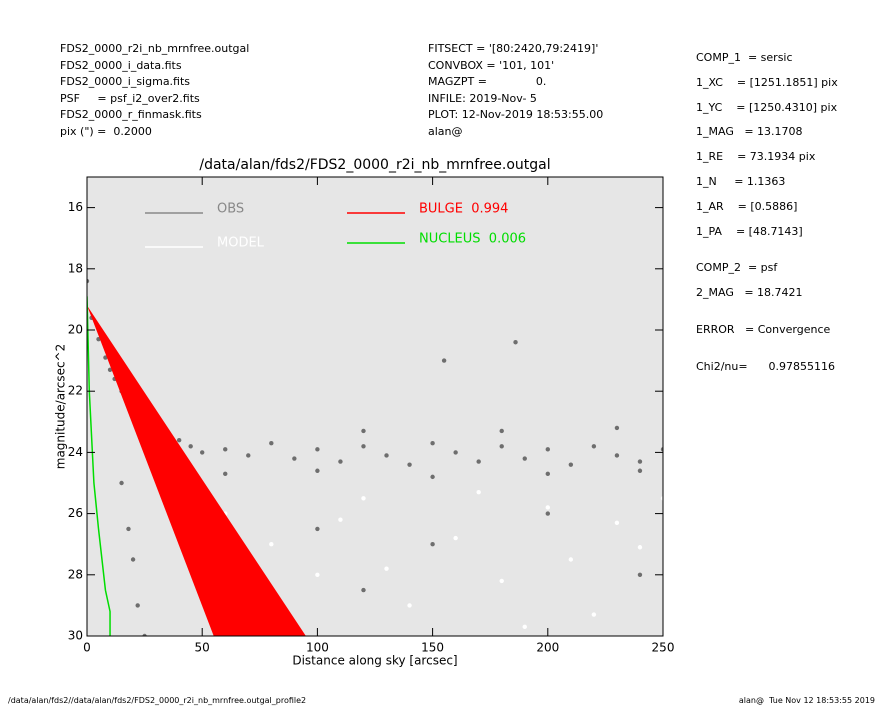  I want to click on header-line: CONVBOX = '101, 101', so click(491, 65).